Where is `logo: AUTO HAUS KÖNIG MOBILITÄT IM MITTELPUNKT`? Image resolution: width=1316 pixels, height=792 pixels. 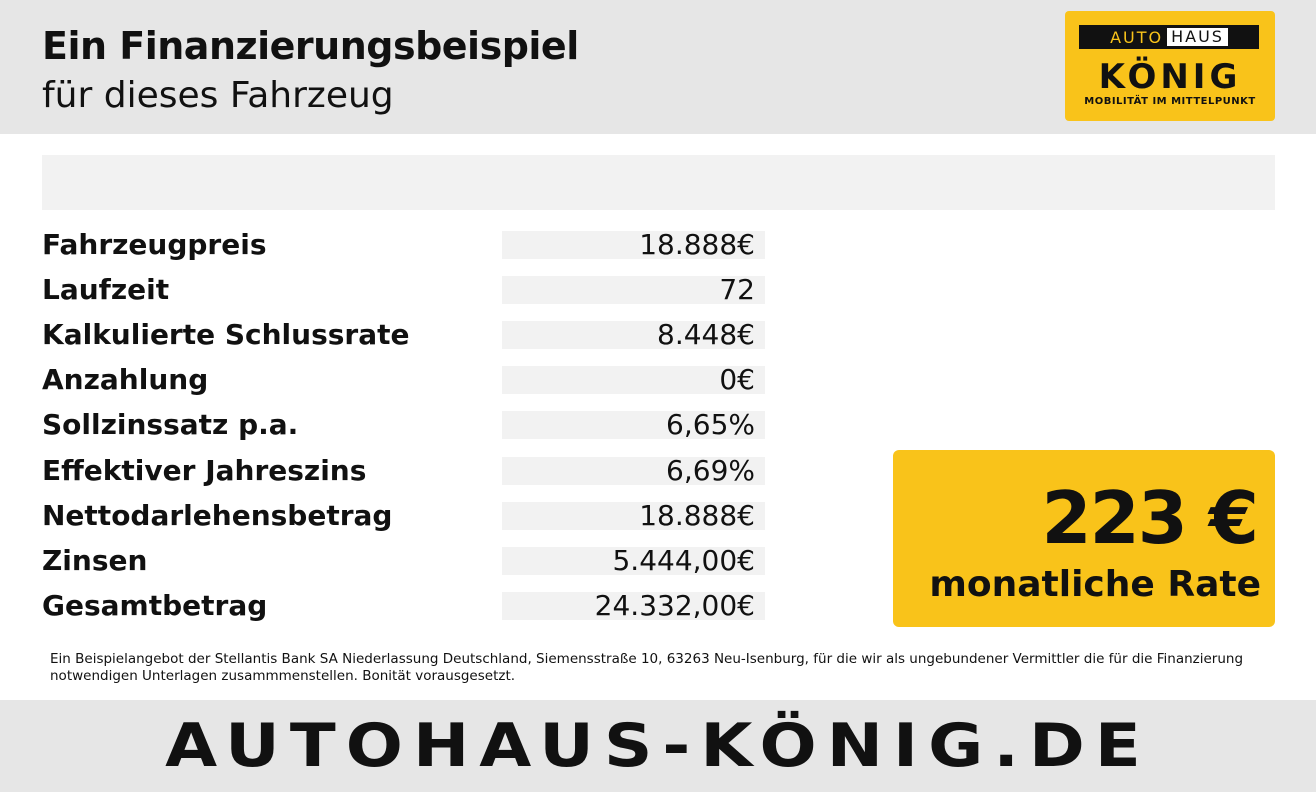
logo: AUTO HAUS KÖNIG MOBILITÄT IM MITTELPUNKT is located at coordinates (1170, 66).